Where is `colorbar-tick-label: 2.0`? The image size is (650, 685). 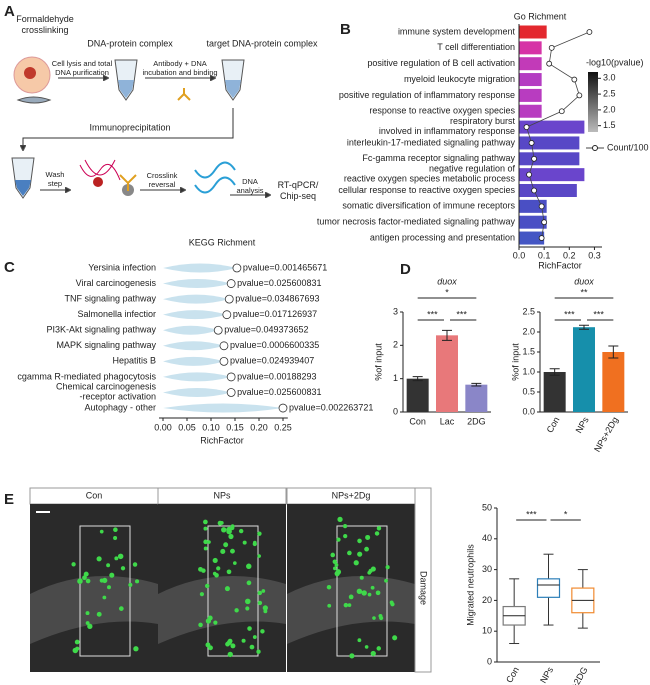 colorbar-tick-label: 2.0 is located at coordinates (609, 109).